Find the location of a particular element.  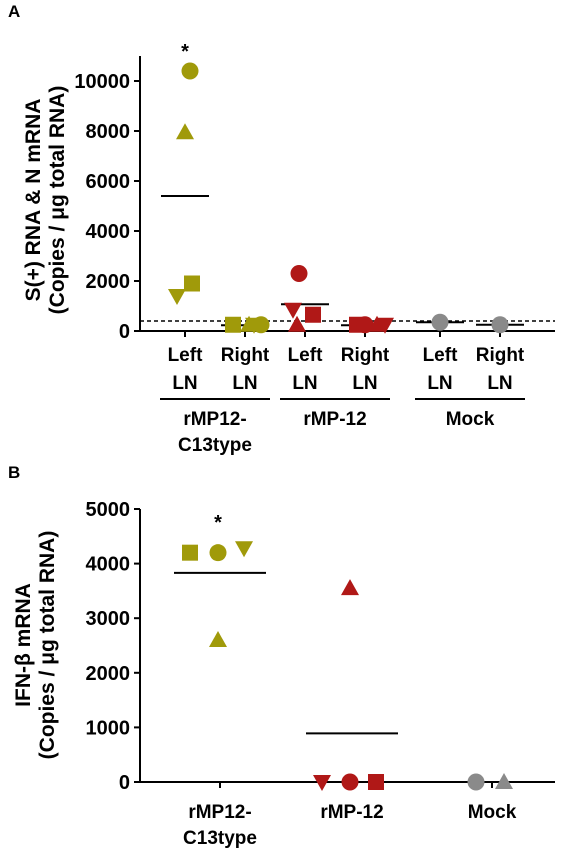

panel-b-category-label: Mock is located at coordinates (492, 812).